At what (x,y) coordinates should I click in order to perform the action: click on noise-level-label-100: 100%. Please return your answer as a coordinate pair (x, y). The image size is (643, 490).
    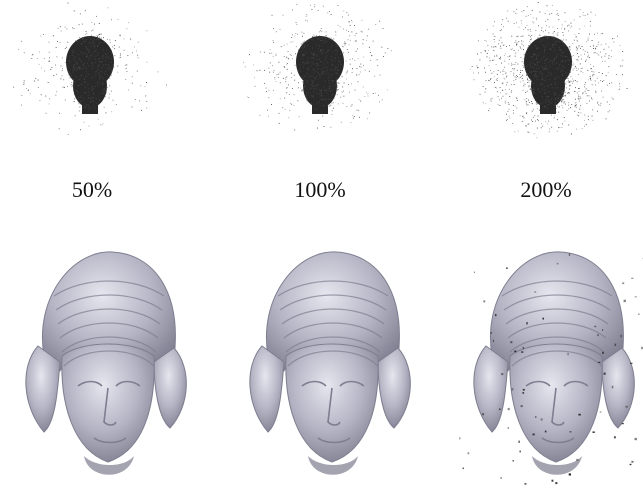
    Looking at the image, I should click on (320, 189).